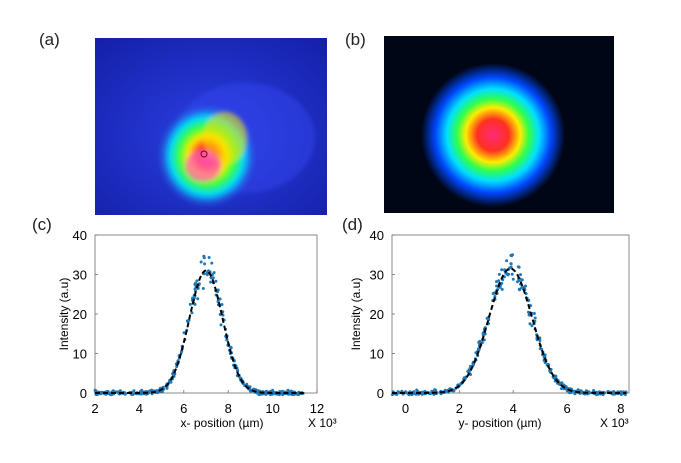 The height and width of the screenshot is (463, 681). Describe the element at coordinates (80, 354) in the screenshot. I see `c-ytick-label: 10` at that location.